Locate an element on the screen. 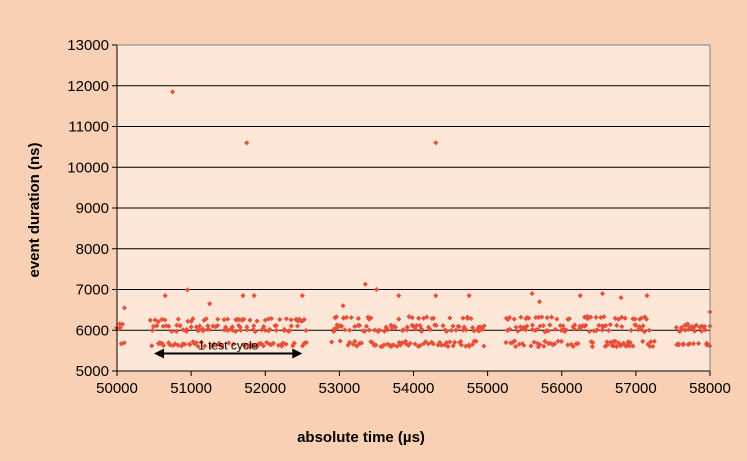  y-tick-label: 9000 is located at coordinates (92, 208).